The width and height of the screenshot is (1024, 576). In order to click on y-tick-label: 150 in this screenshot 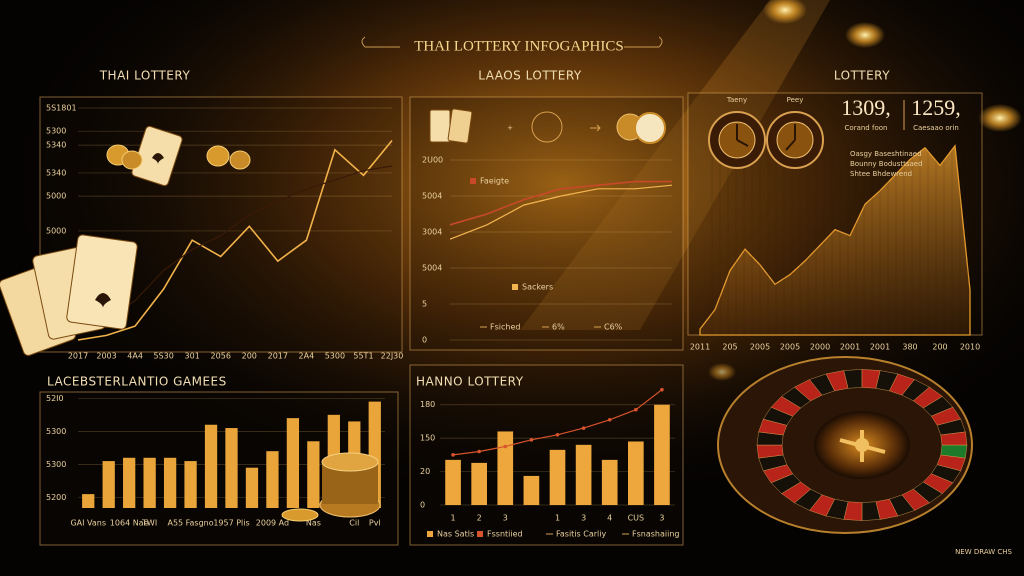, I will do `click(427, 438)`.